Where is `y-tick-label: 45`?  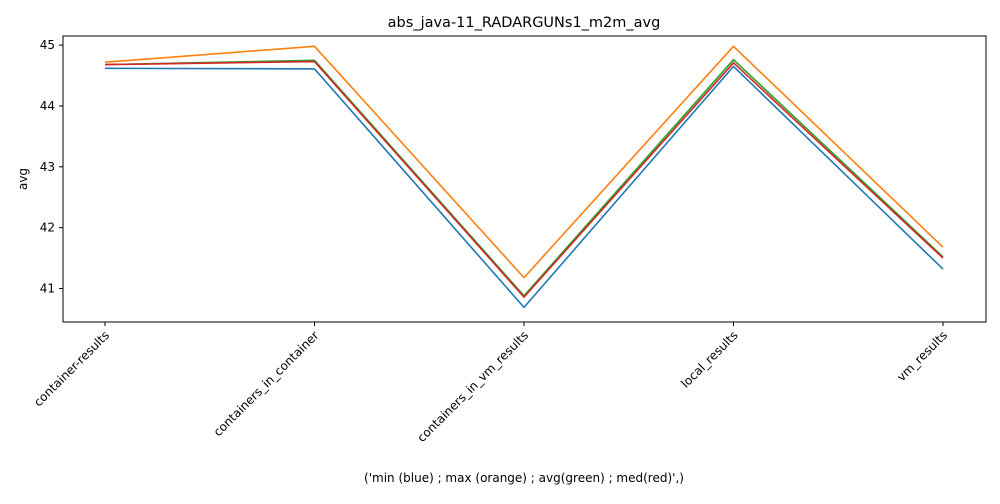 y-tick-label: 45 is located at coordinates (47, 45).